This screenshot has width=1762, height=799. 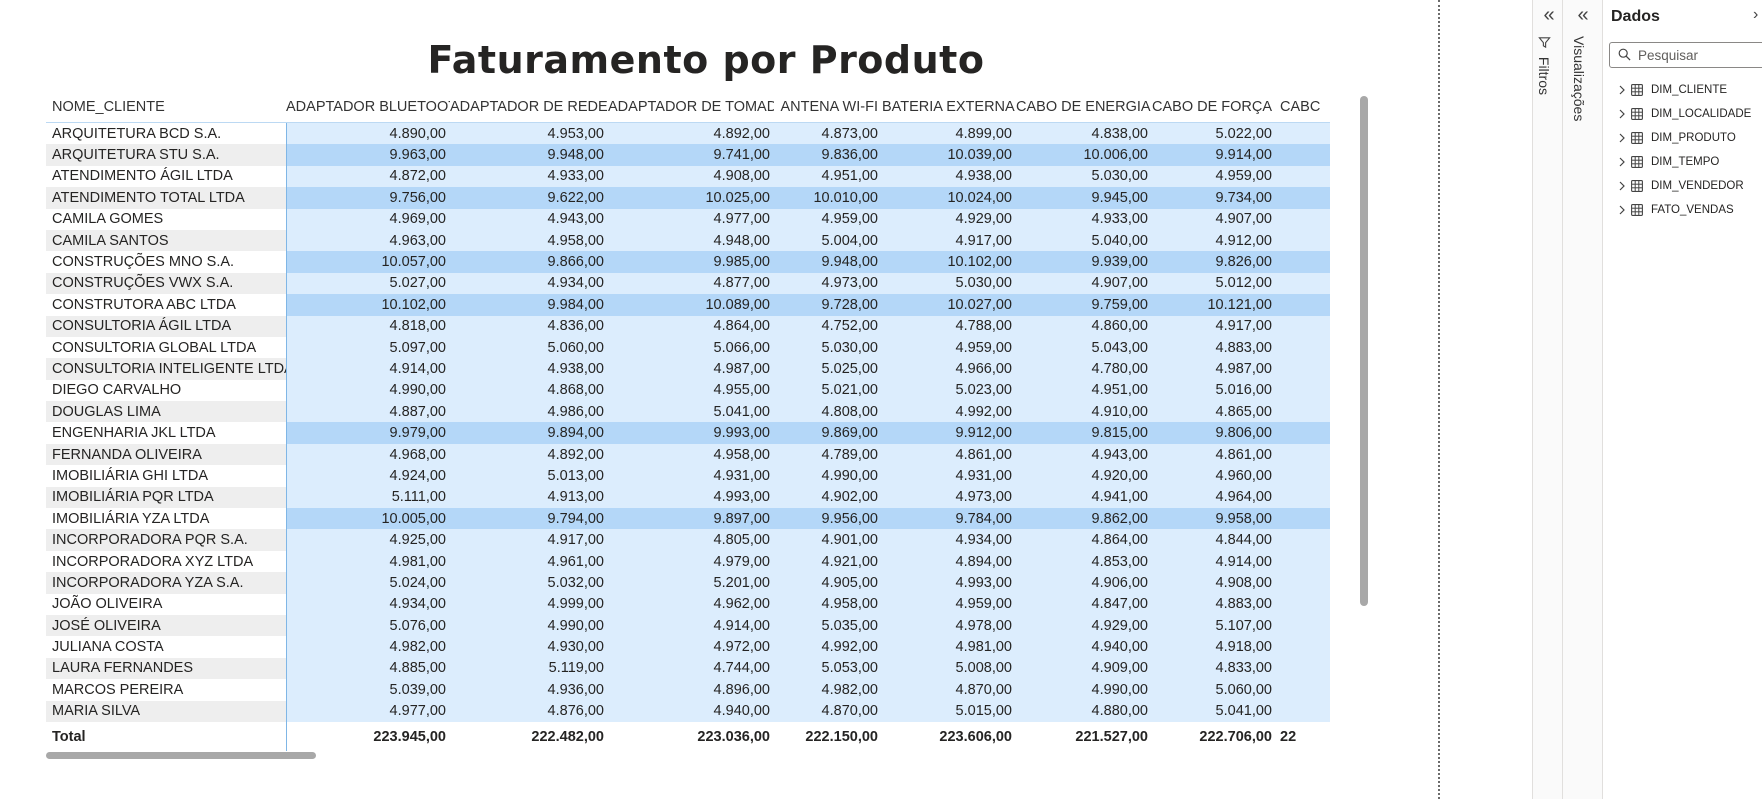 What do you see at coordinates (368, 369) in the screenshot?
I see `value-cell: 4.914,00` at bounding box center [368, 369].